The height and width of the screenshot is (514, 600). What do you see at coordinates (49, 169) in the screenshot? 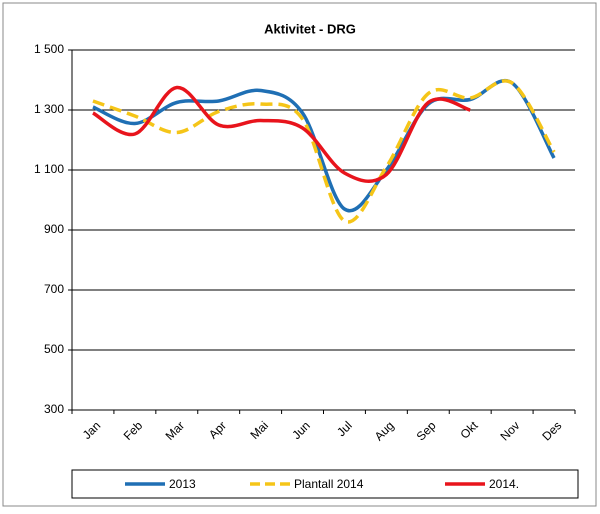
I see `y-tick-label: 1 100` at bounding box center [49, 169].